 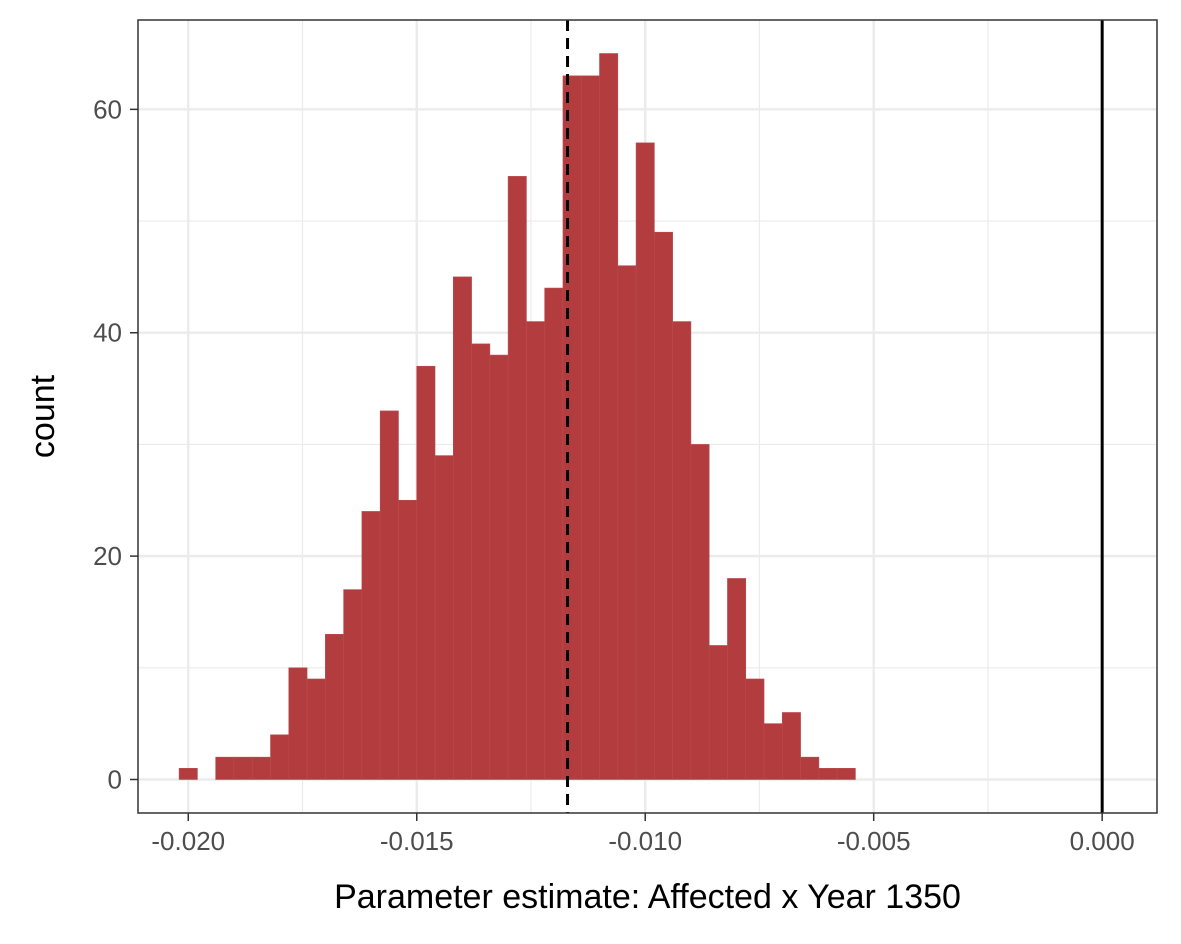 What do you see at coordinates (417, 841) in the screenshot?
I see `x-tick-label: -0.015` at bounding box center [417, 841].